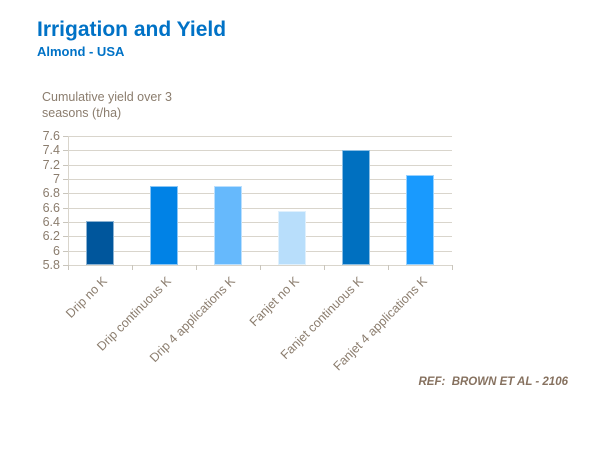 This screenshot has height=450, width=600. What do you see at coordinates (134, 314) in the screenshot?
I see `x-category-label: Drip continuous K` at bounding box center [134, 314].